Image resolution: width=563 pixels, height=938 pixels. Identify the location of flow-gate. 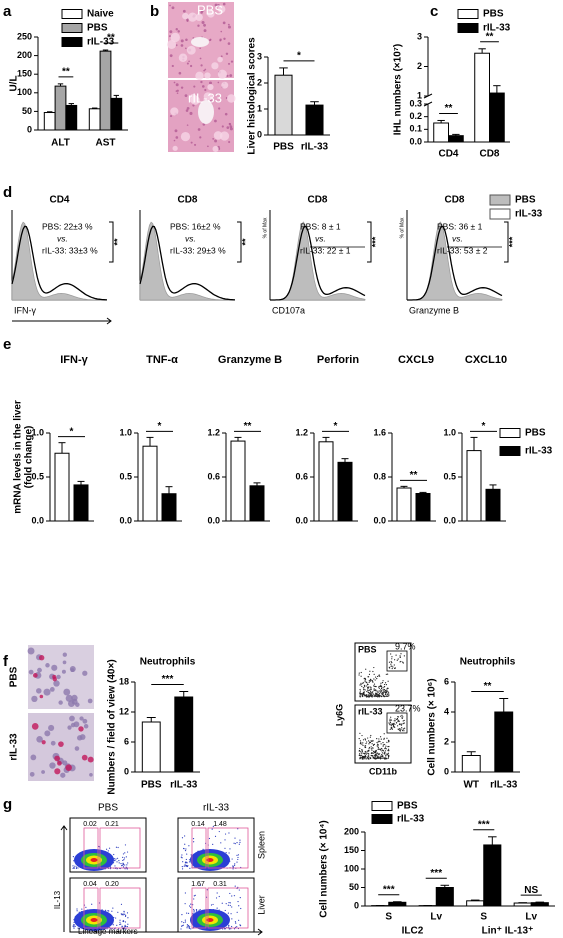
(120, 908).